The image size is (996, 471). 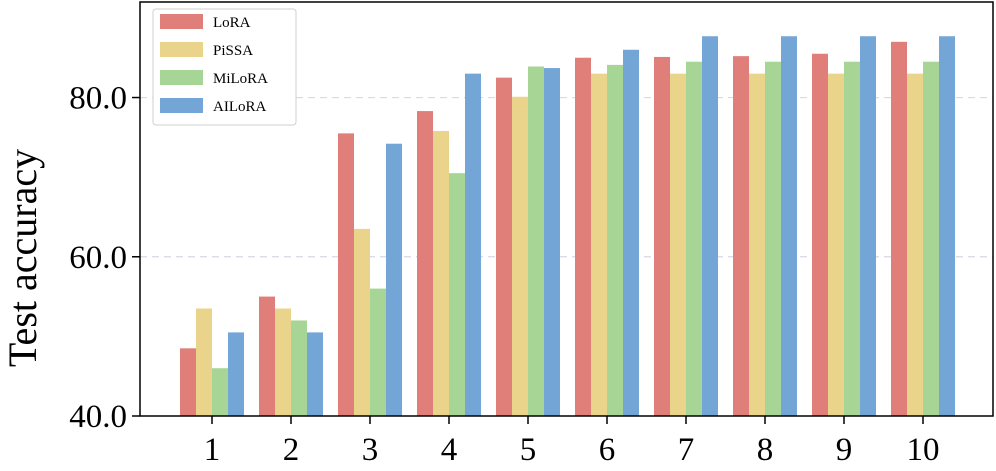 I want to click on x-tick-label: 7, so click(x=686, y=450).